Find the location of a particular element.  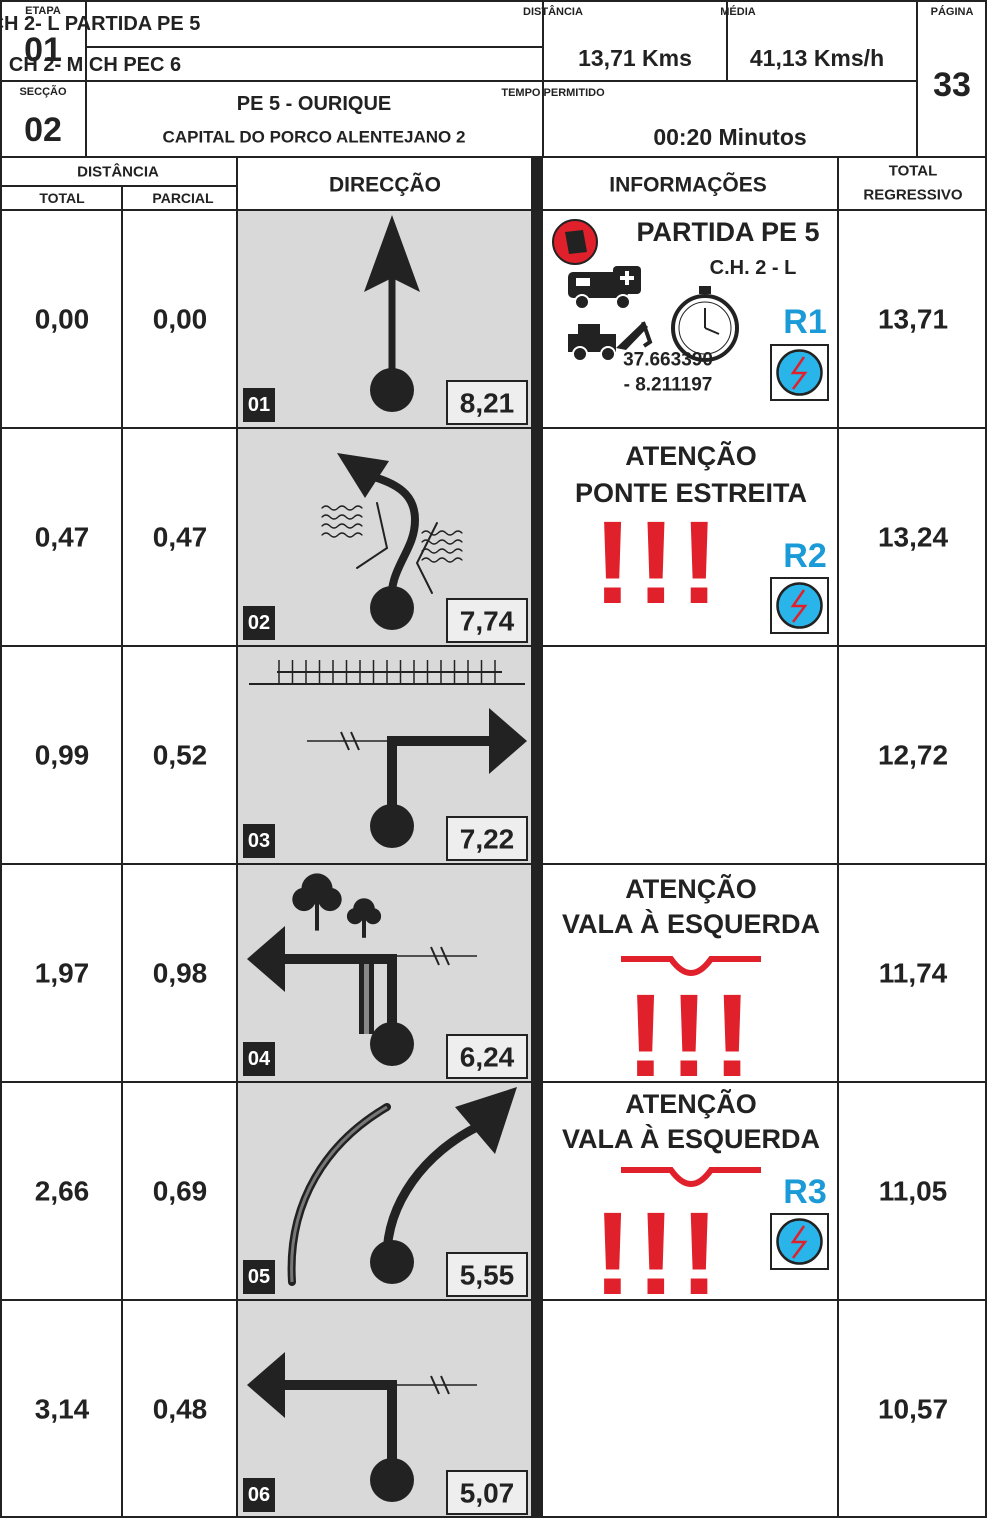

remaining: 5,55 is located at coordinates (487, 1275).